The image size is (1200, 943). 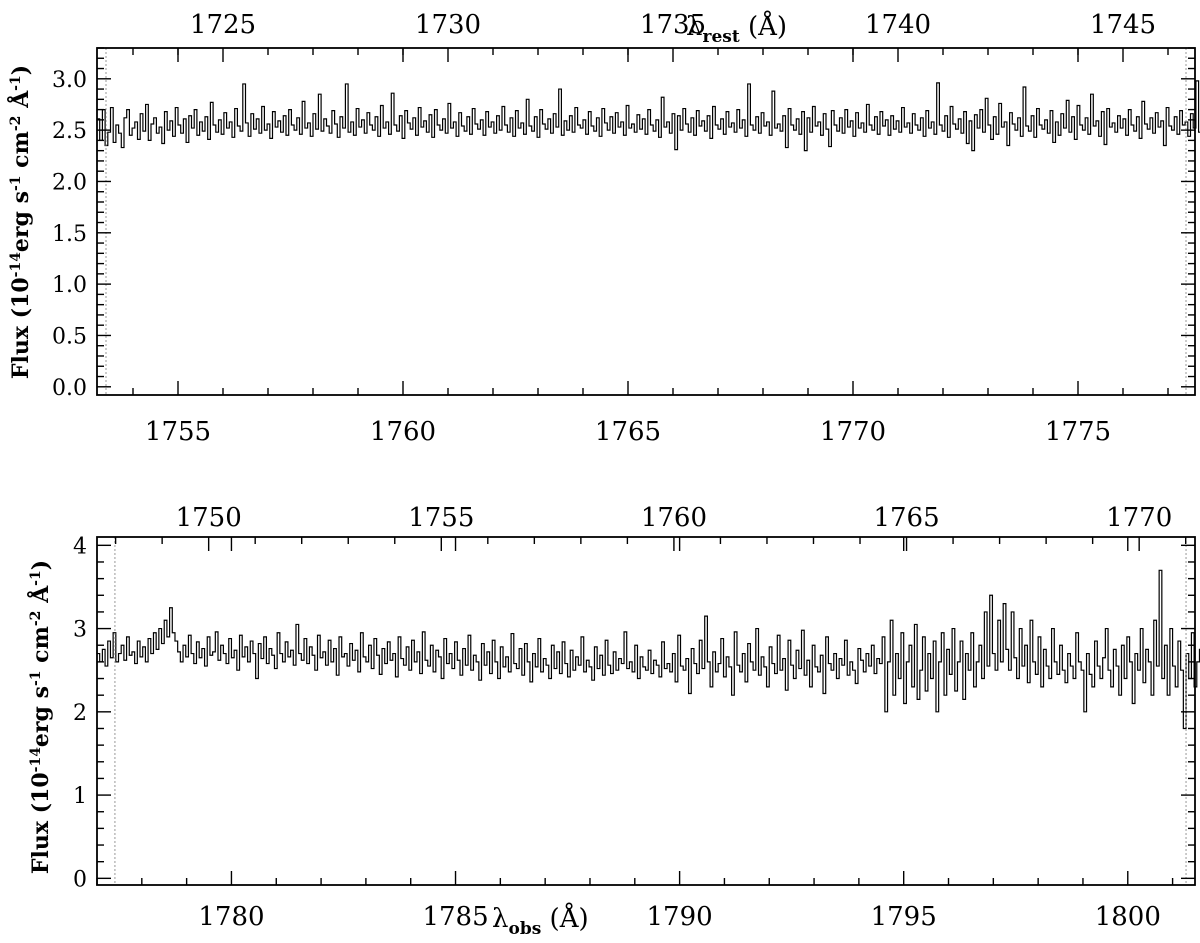 I want to click on y-tick-label: 1.5, so click(x=69, y=234).